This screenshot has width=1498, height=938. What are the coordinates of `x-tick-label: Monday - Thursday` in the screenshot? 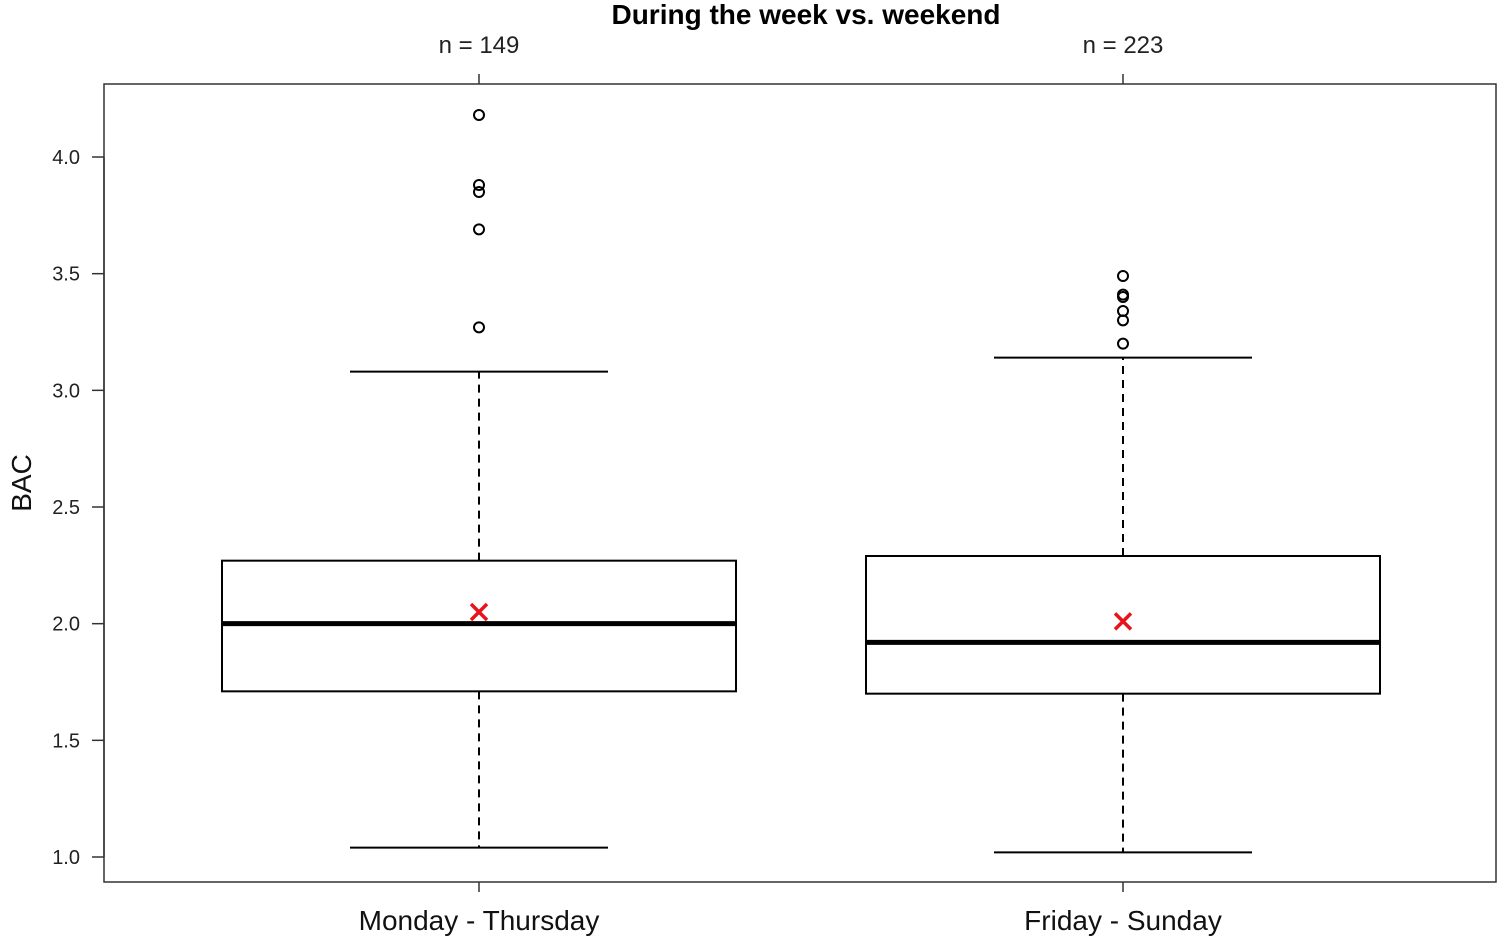 It's located at (479, 920).